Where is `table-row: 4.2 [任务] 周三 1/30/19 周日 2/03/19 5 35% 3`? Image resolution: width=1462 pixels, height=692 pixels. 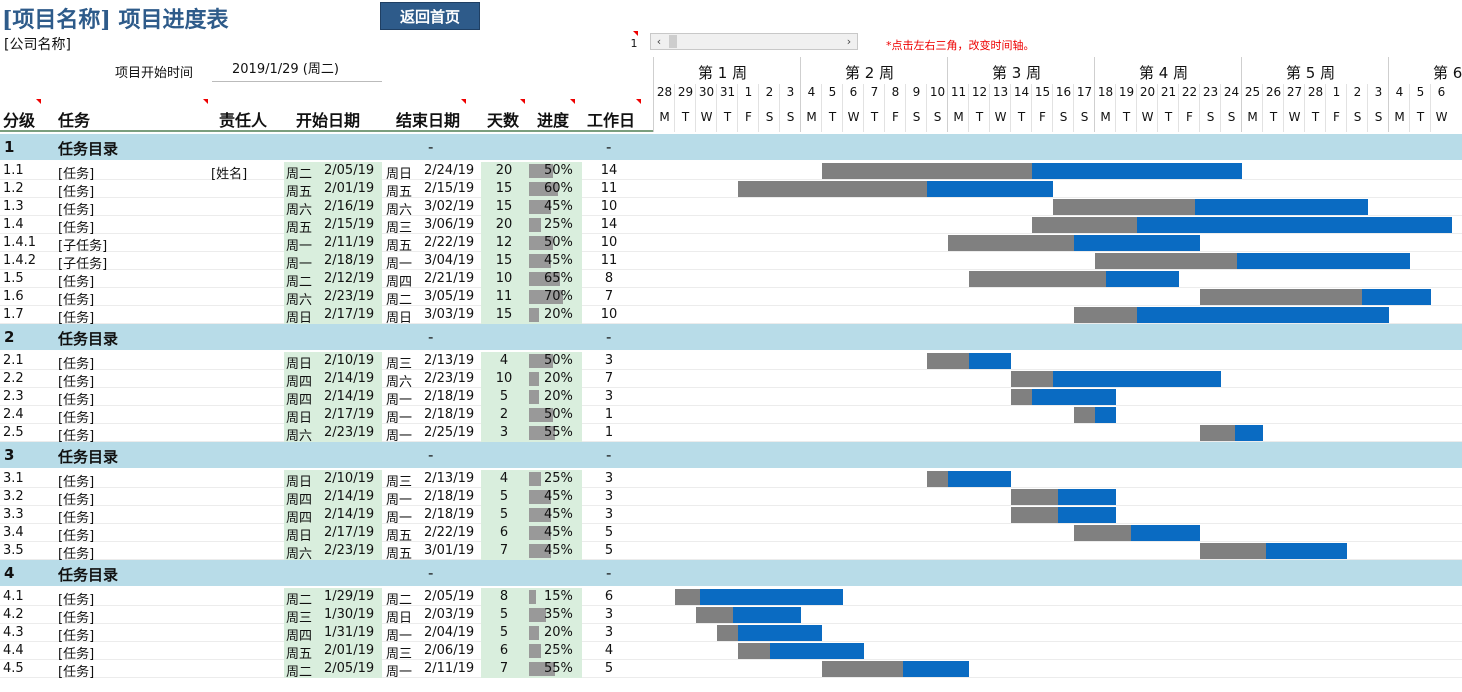
table-row: 4.2 [任务] 周三 1/30/19 周日 2/03/19 5 35% 3 is located at coordinates (731, 616).